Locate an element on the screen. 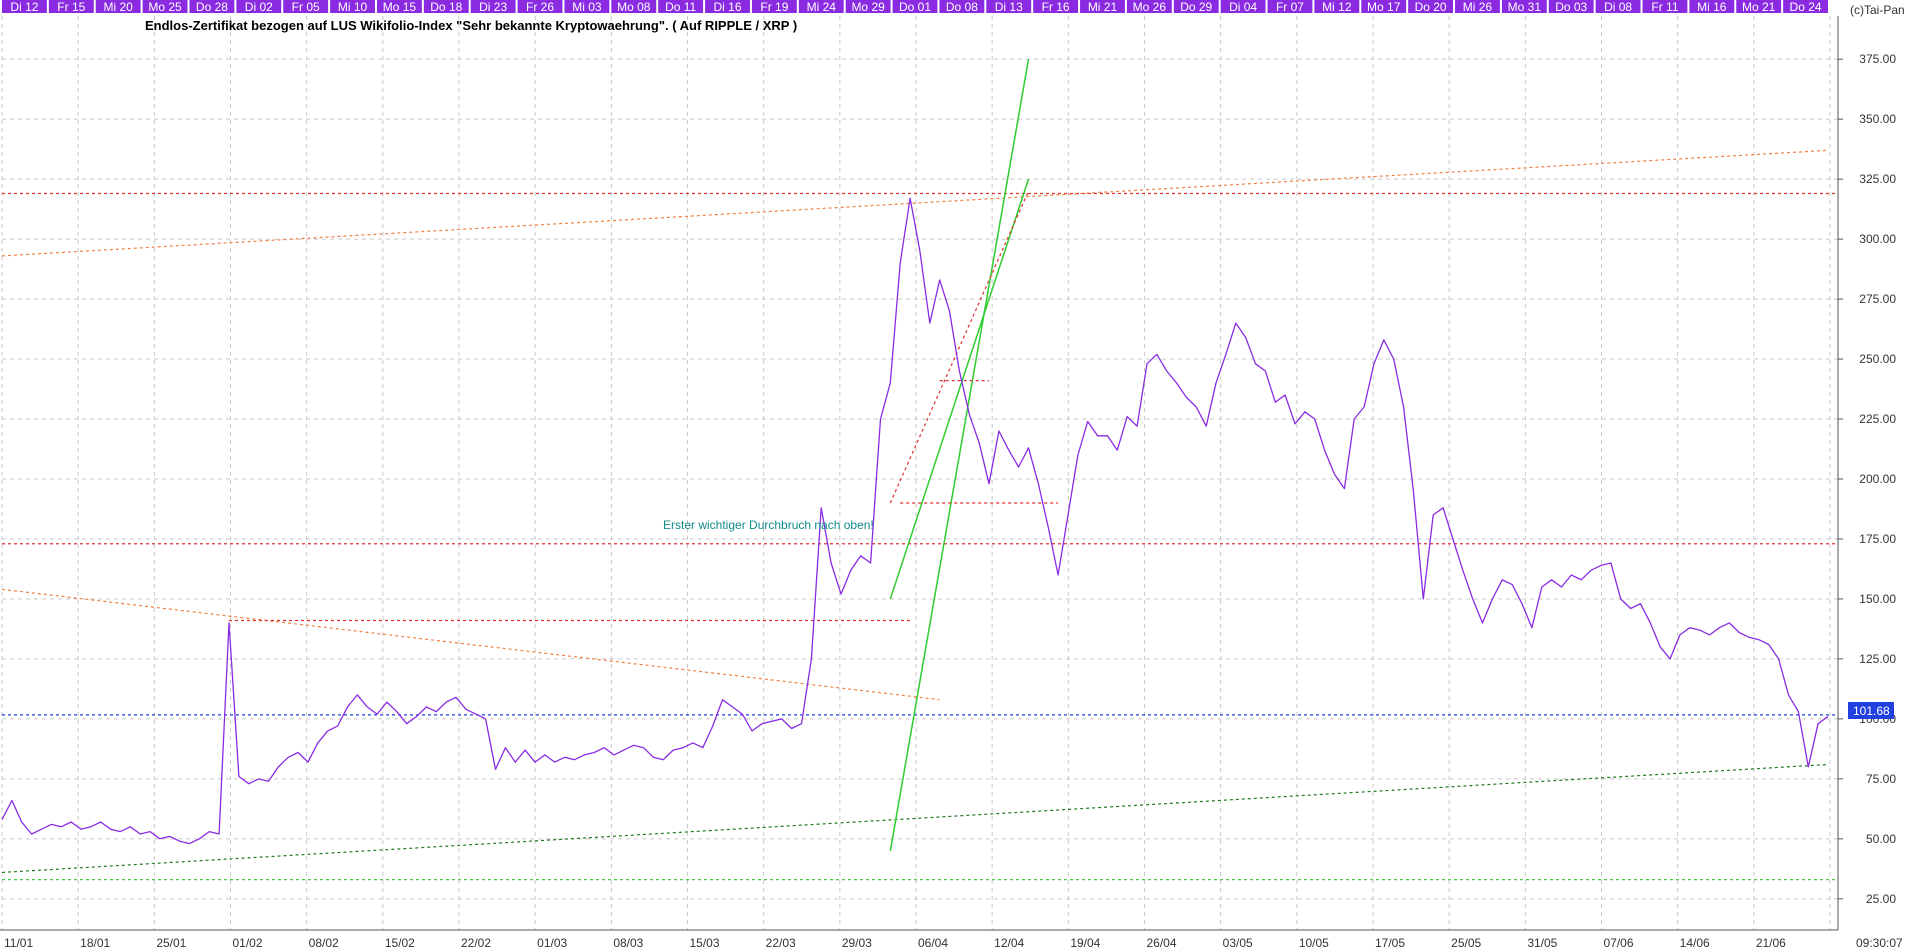 The width and height of the screenshot is (1912, 952). top-day-label: Mo 31 is located at coordinates (1525, 7).